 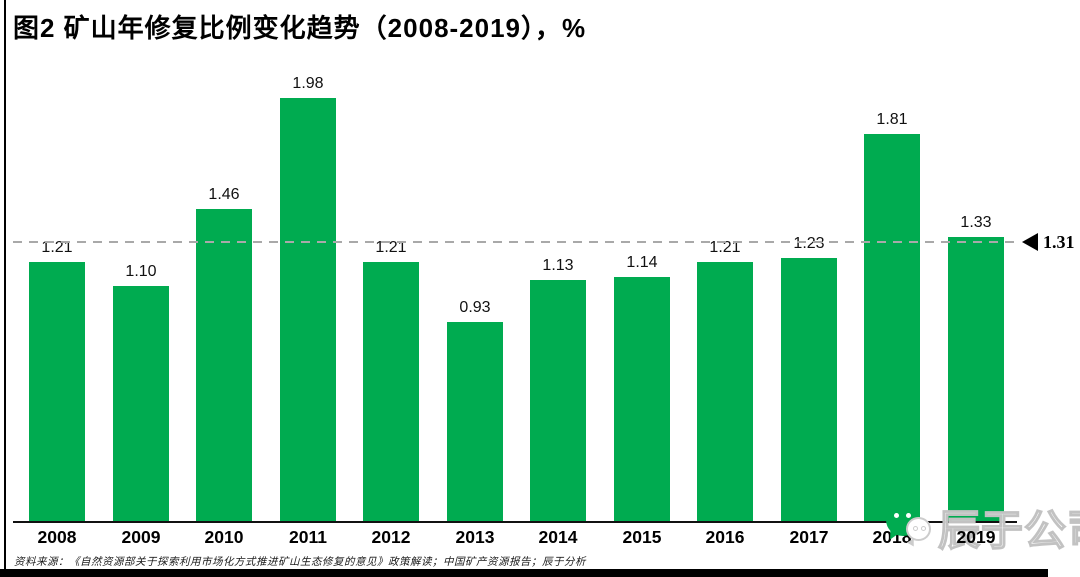 What do you see at coordinates (475, 307) in the screenshot?
I see `bar-value-label: 0.93` at bounding box center [475, 307].